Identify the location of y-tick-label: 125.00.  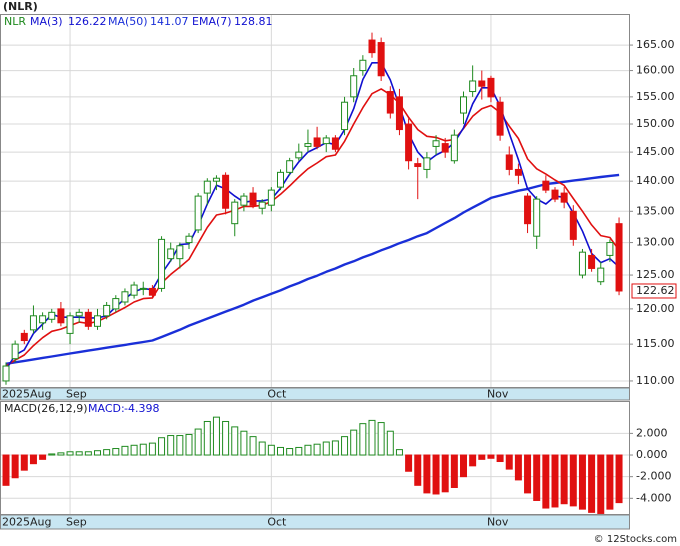
(655, 274).